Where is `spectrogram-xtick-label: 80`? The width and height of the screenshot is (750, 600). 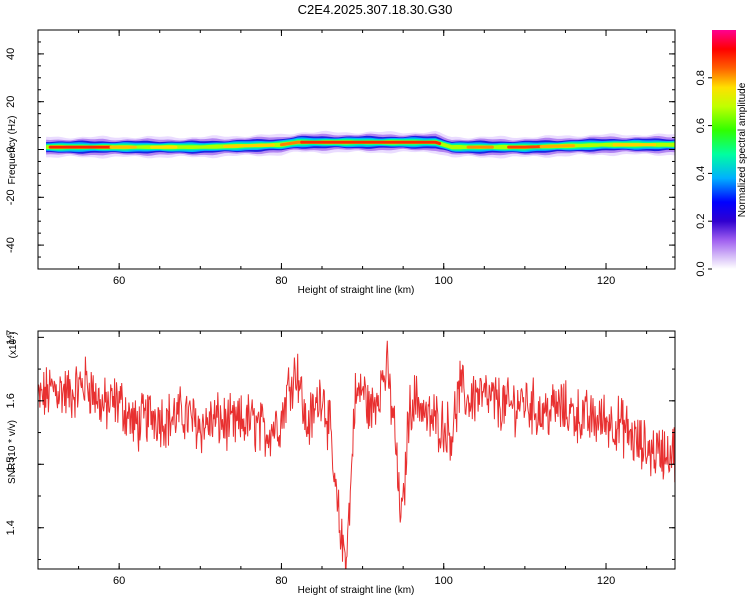
spectrogram-xtick-label: 80 is located at coordinates (281, 281).